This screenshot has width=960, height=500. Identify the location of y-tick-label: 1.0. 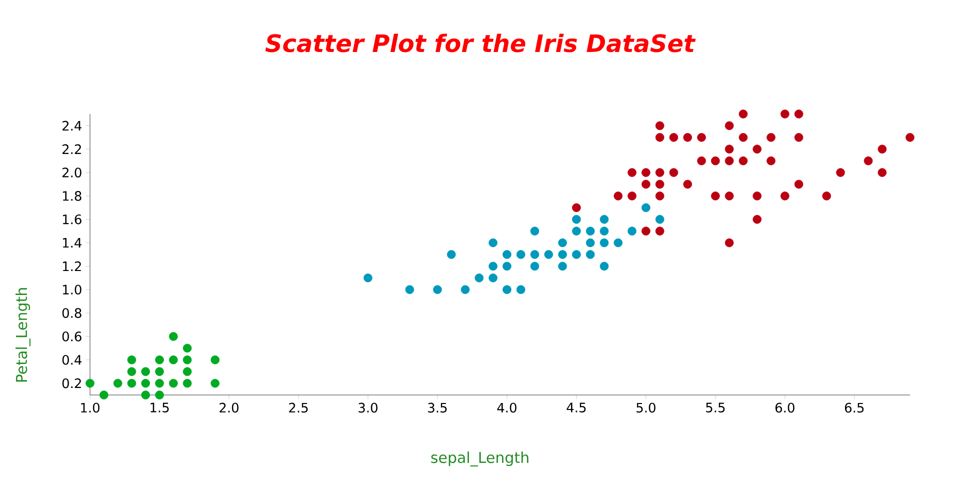
(72, 289).